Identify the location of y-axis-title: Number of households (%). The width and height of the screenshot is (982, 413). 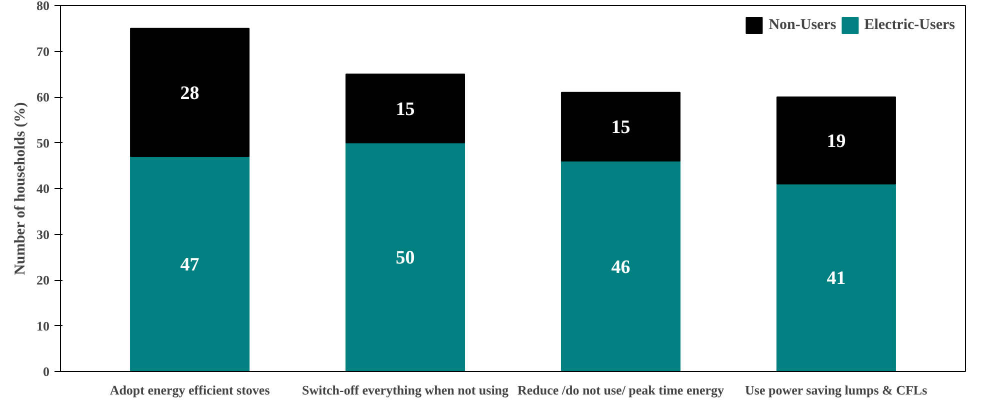
(20, 188).